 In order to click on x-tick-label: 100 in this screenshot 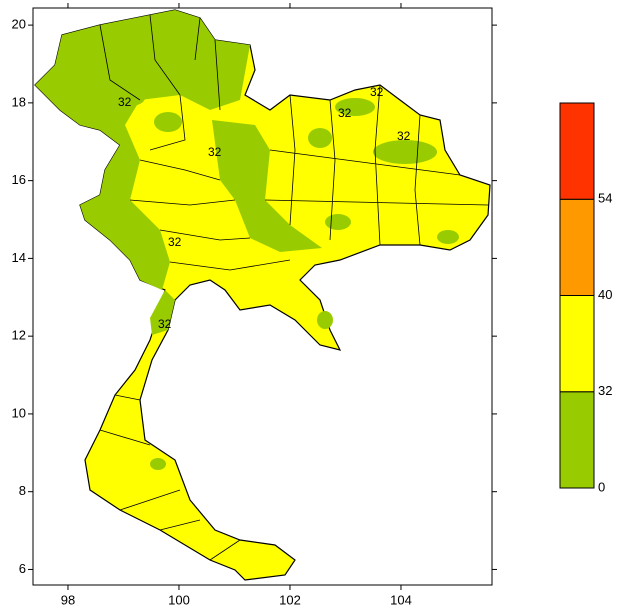, I will do `click(179, 599)`.